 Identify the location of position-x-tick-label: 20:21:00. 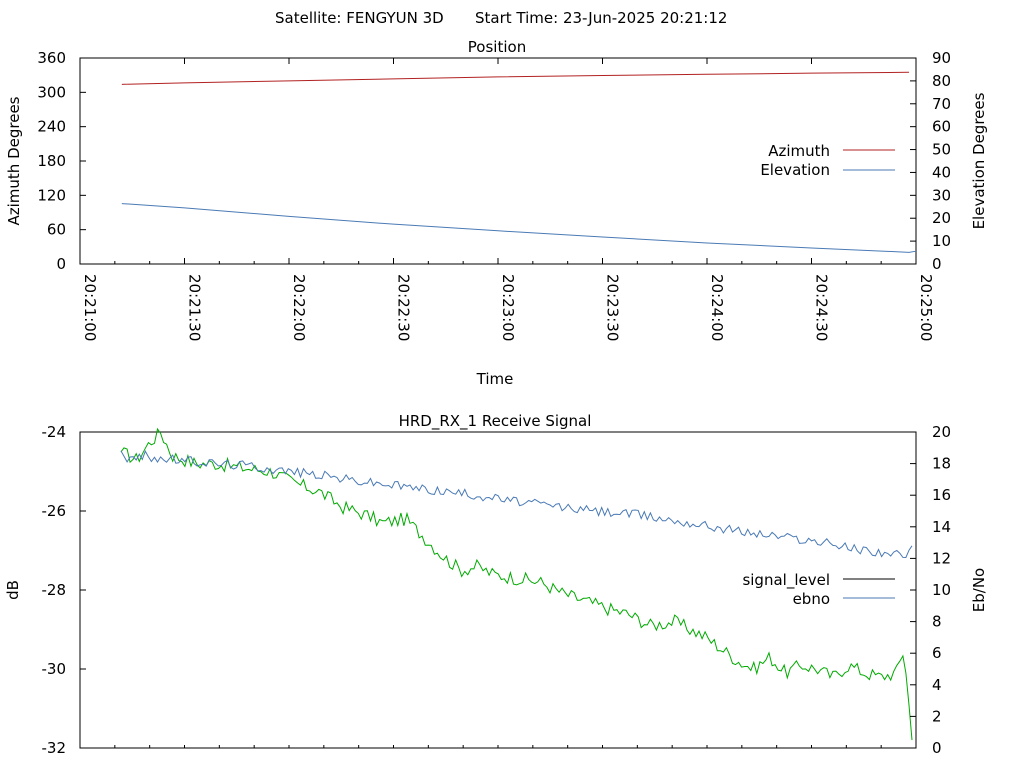
(90, 307).